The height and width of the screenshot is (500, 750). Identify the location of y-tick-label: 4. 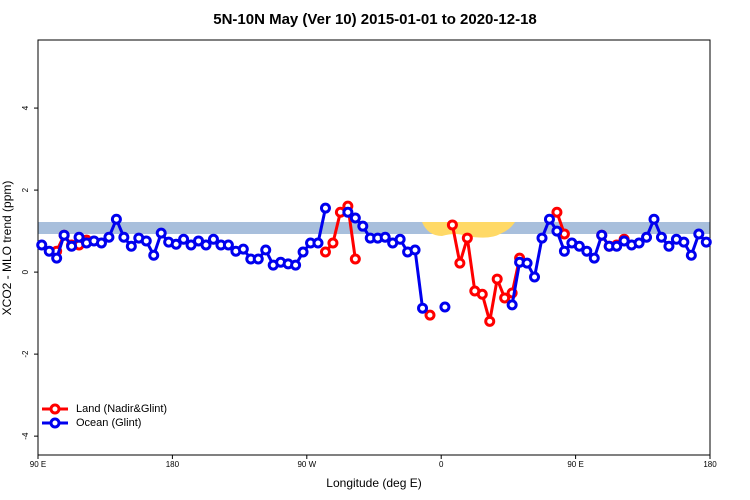
(25, 107).